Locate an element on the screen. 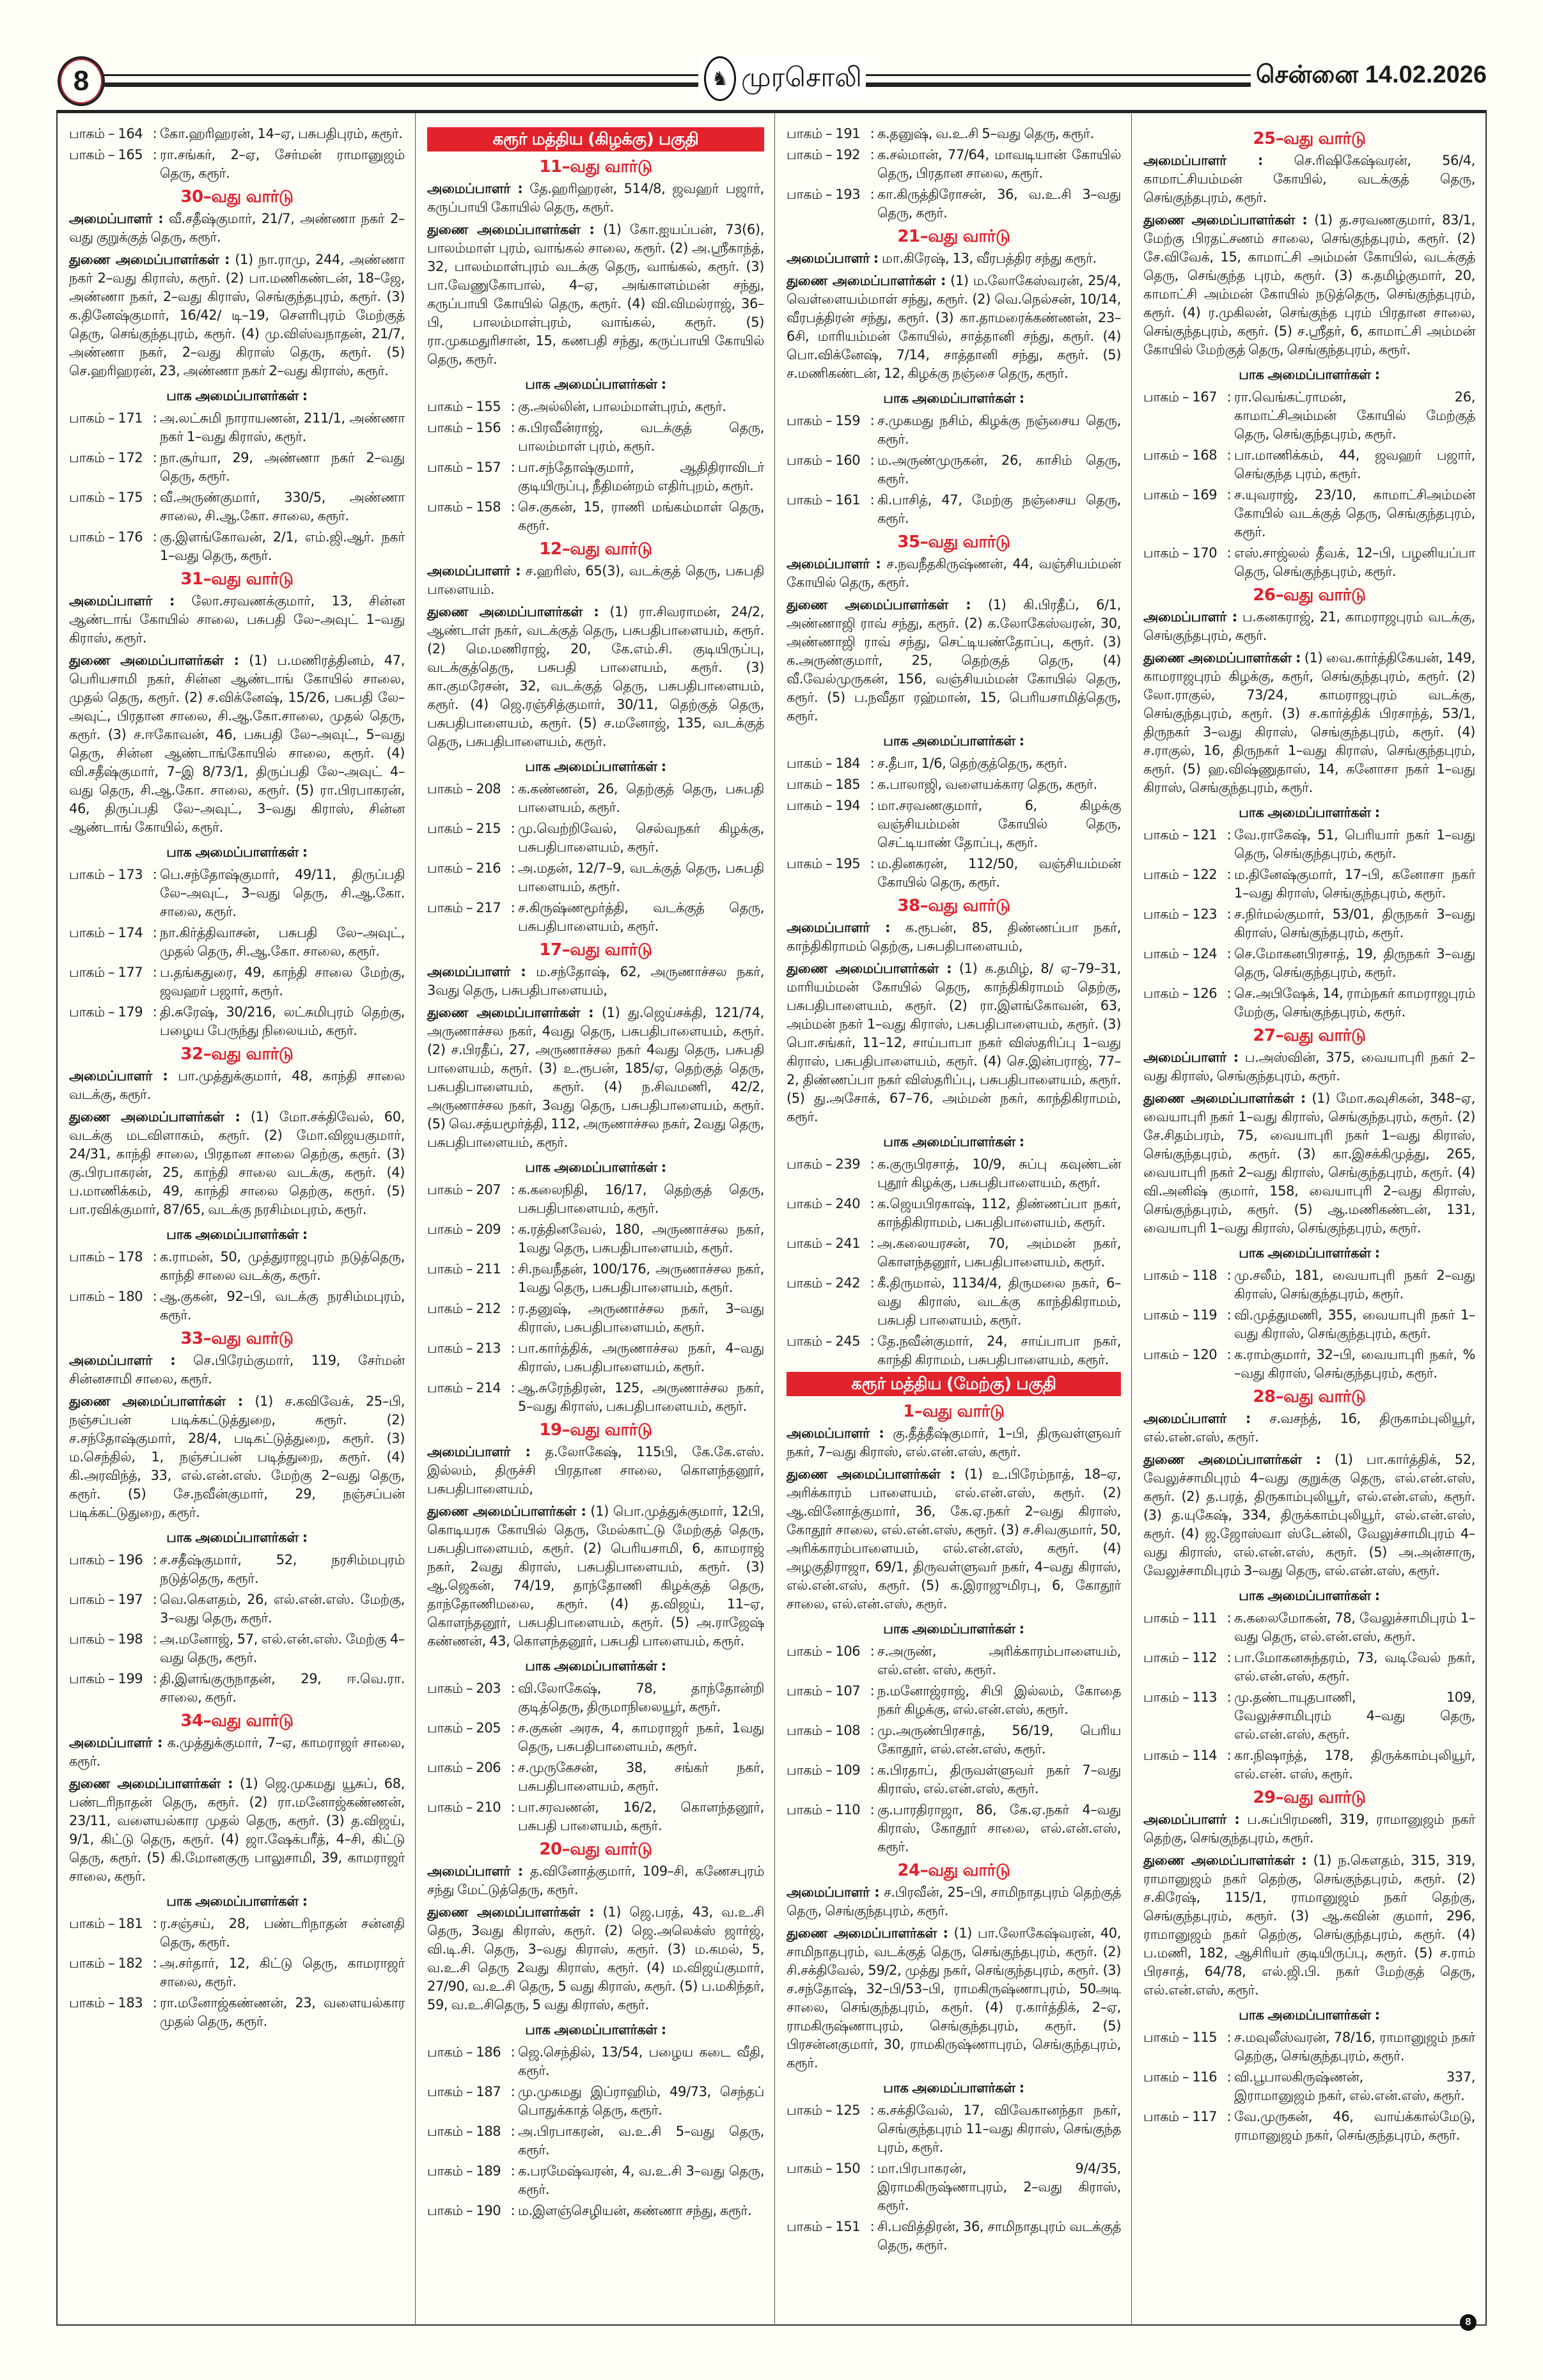 The width and height of the screenshot is (1543, 2380). part-organizer: க.தனுஷ், வ.உ.சி 5–வது தெரு, கரூர். is located at coordinates (985, 133).